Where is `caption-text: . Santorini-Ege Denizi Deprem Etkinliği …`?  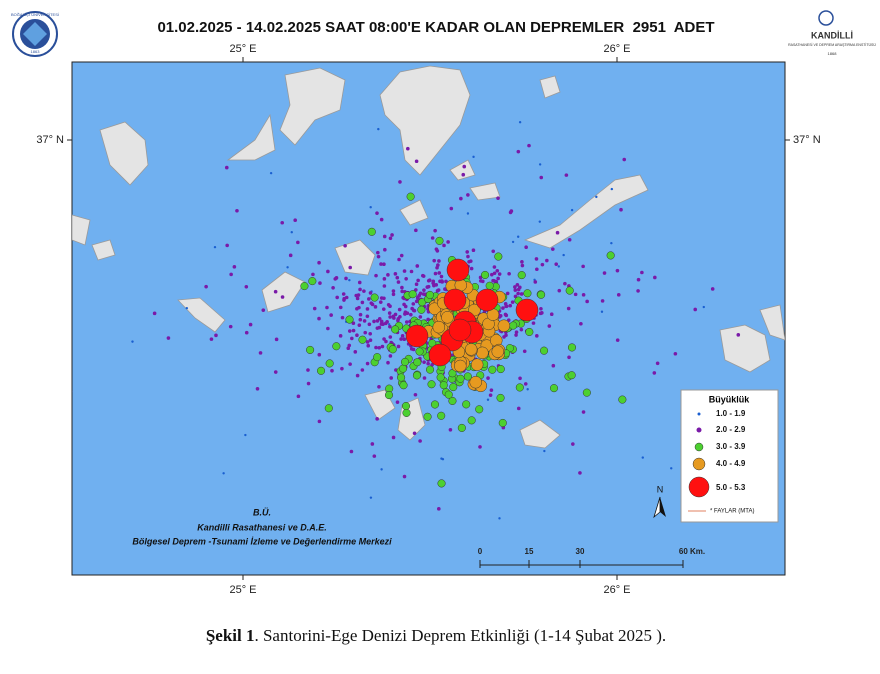
caption-text: . Santorini-Ege Denizi Deprem Etkinliği … is located at coordinates (460, 635).